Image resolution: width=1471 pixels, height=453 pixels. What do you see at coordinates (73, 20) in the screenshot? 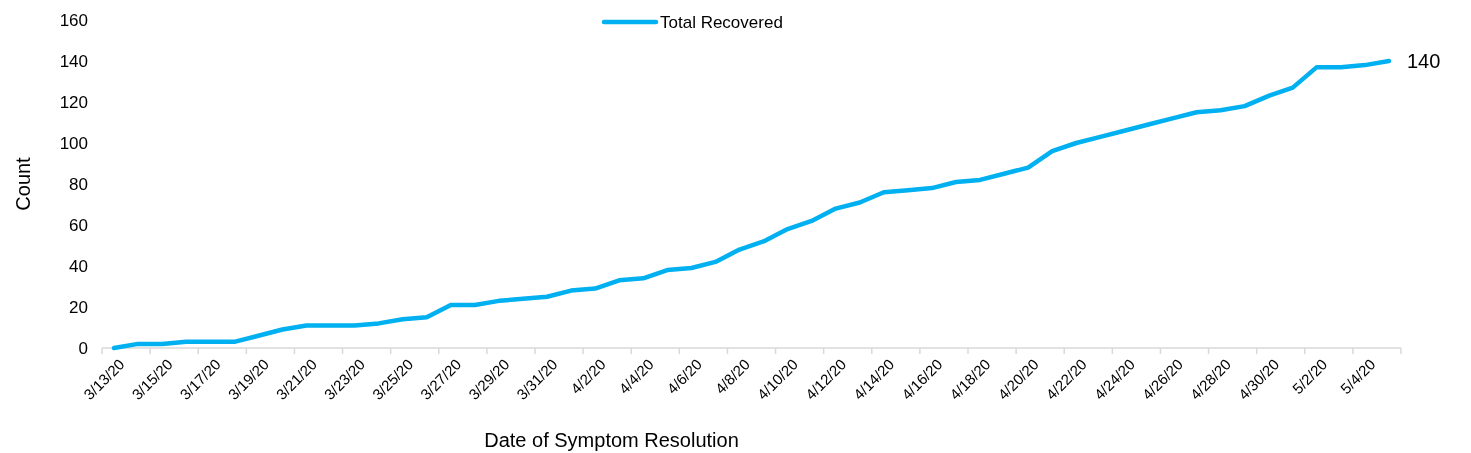
I see `y-tick-label: 160` at bounding box center [73, 20].